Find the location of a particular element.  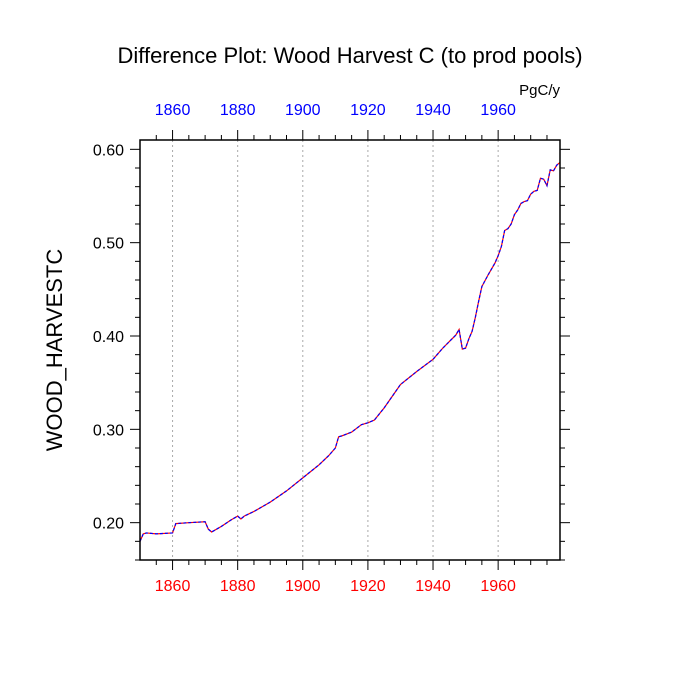

x-tick-label-top: 1900 is located at coordinates (303, 110).